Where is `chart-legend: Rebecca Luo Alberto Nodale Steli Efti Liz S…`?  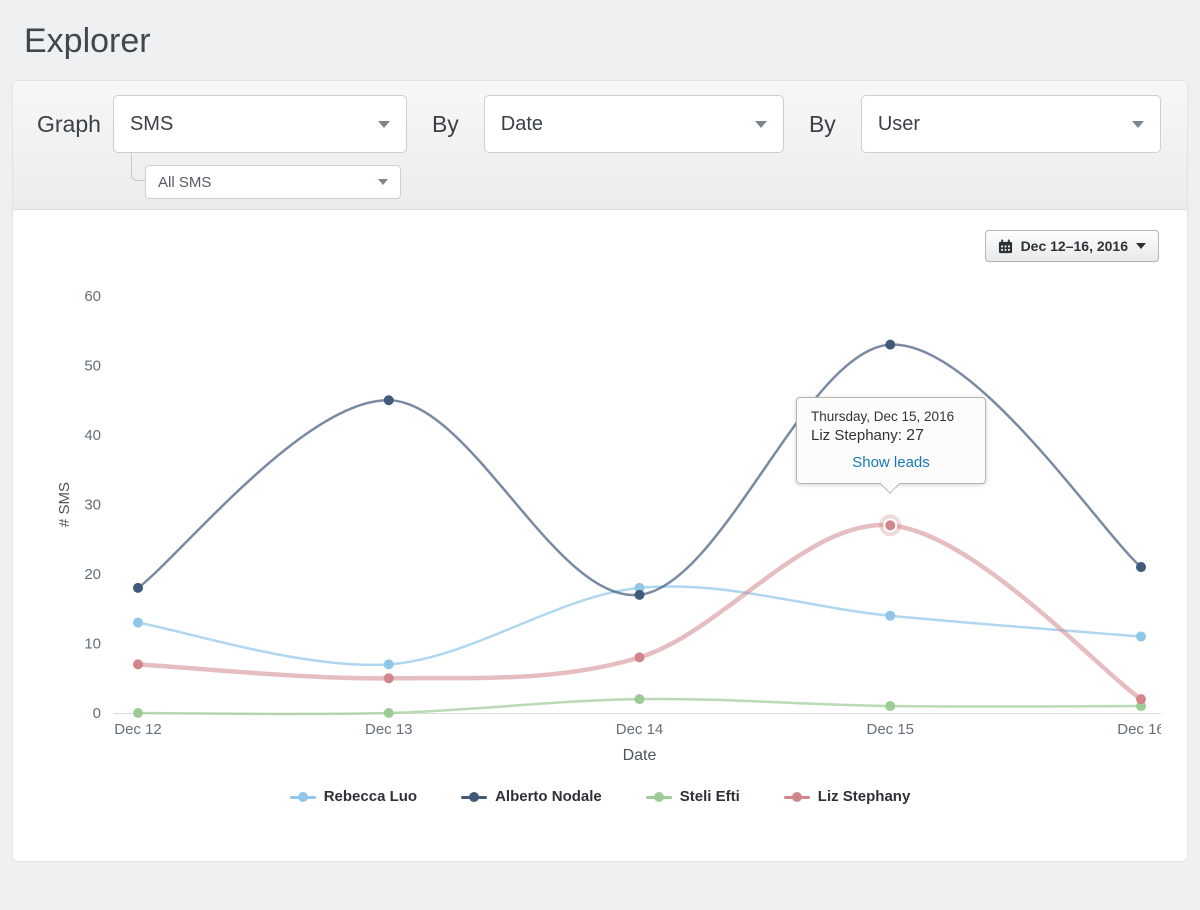
chart-legend: Rebecca Luo Alberto Nodale Steli Efti Liz S… is located at coordinates (600, 796).